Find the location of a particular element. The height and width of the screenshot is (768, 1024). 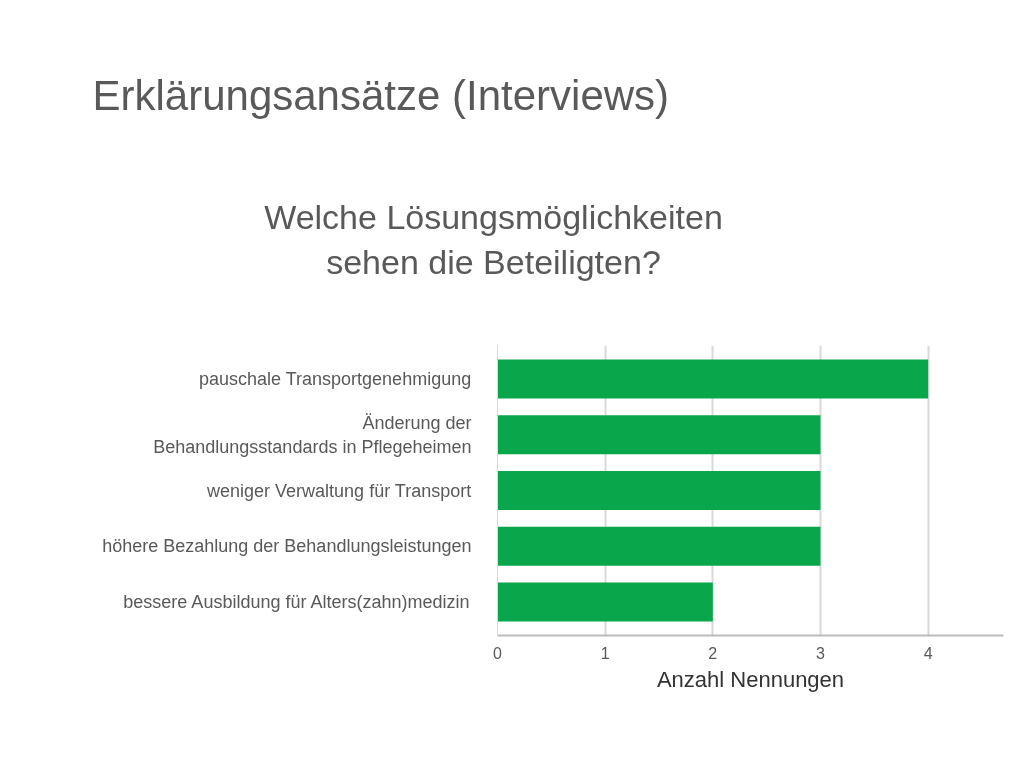

y-tick-label: bessere Ausbildung für Alters(zahn)medizin is located at coordinates (296, 602).